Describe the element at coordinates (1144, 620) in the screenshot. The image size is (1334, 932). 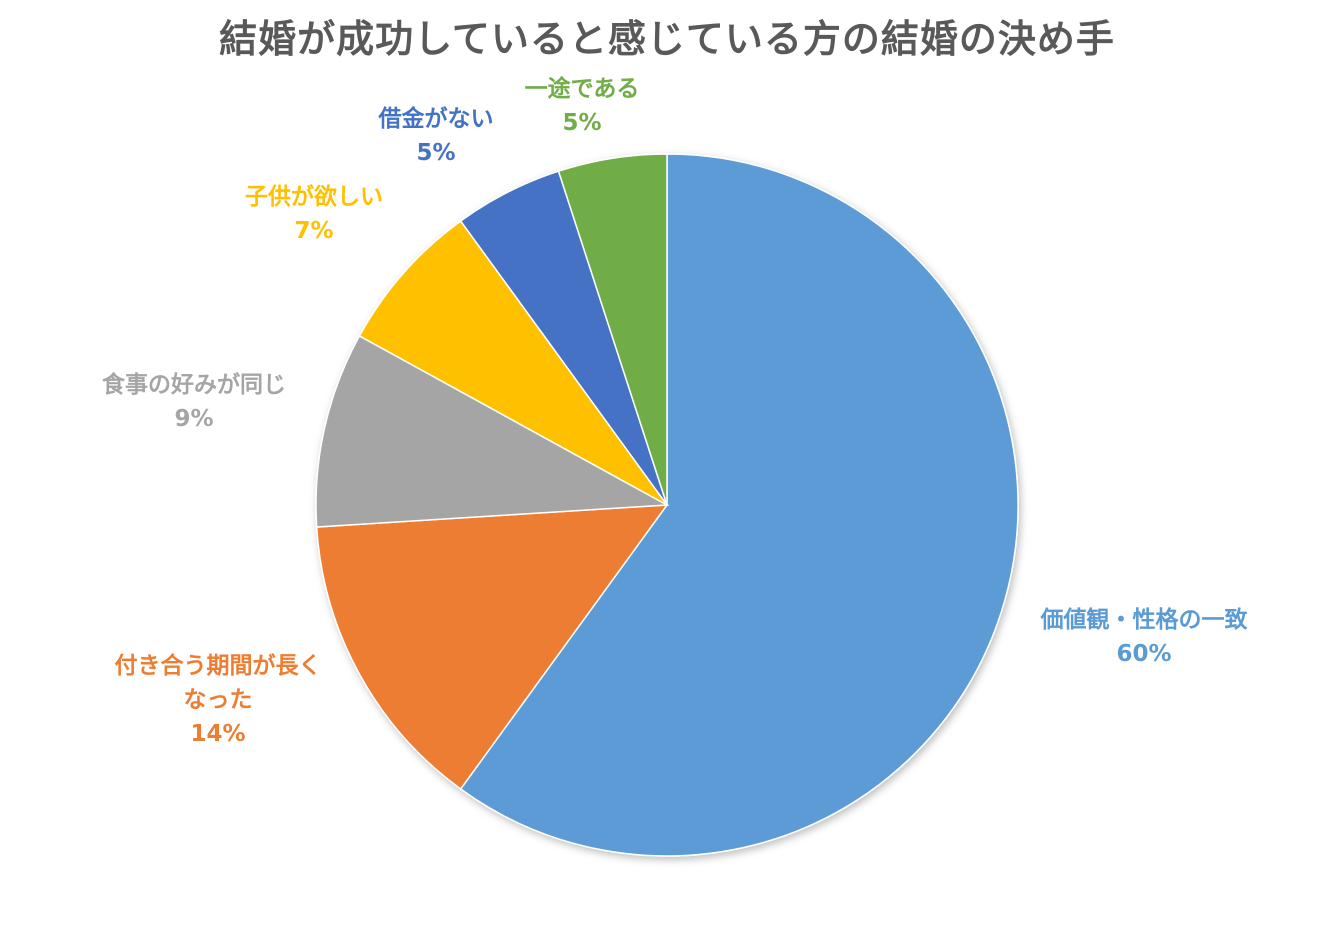
I see `data-label-category: 価値観・性格の一致` at that location.